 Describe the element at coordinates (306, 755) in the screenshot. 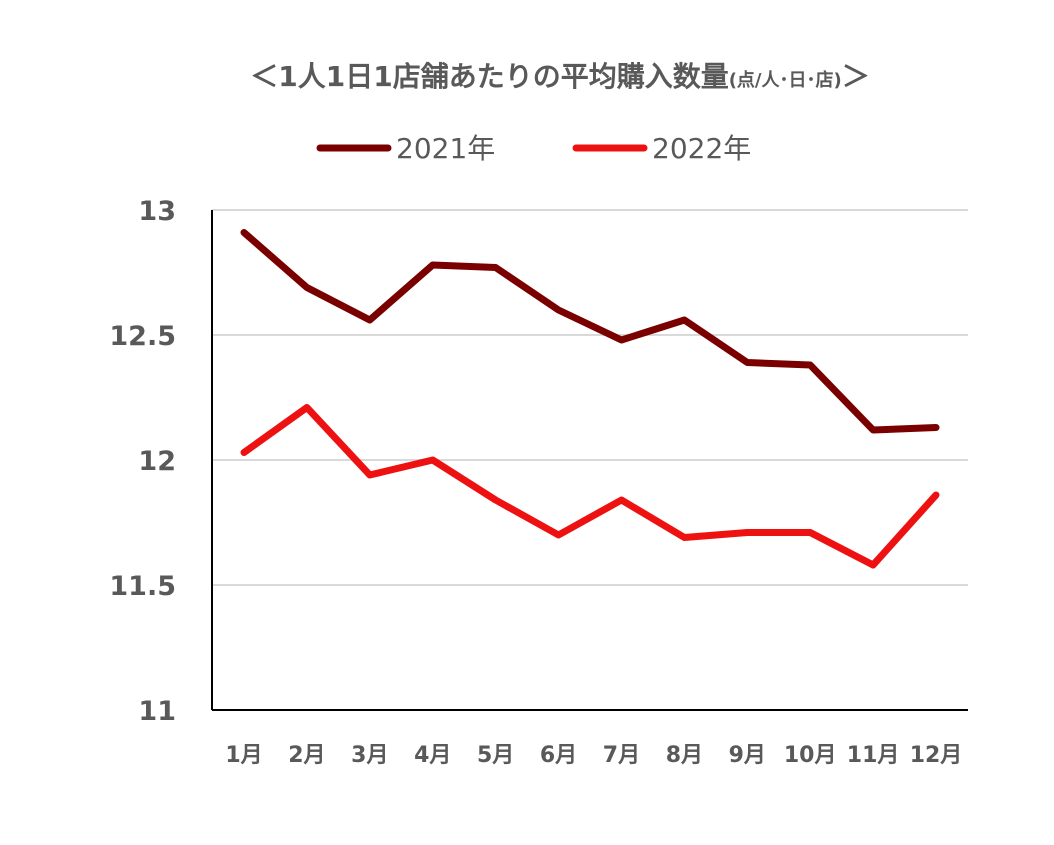

I see `x-tick-label: 2月` at that location.